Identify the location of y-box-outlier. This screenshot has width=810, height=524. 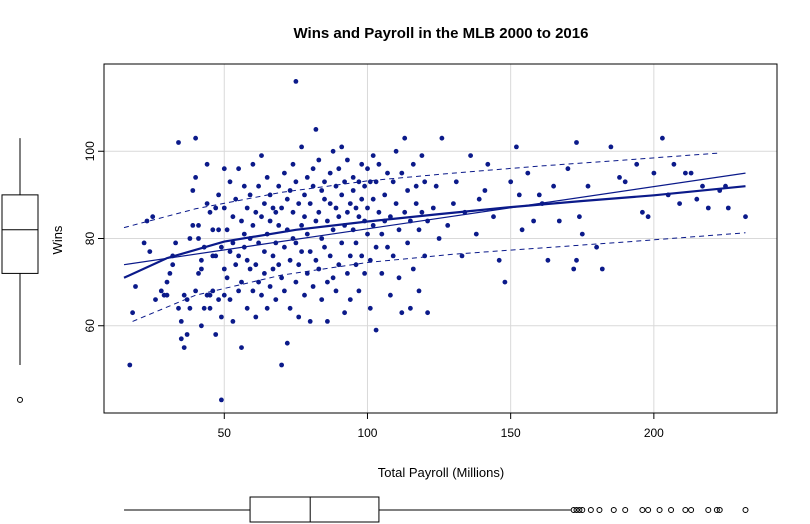
(20, 399).